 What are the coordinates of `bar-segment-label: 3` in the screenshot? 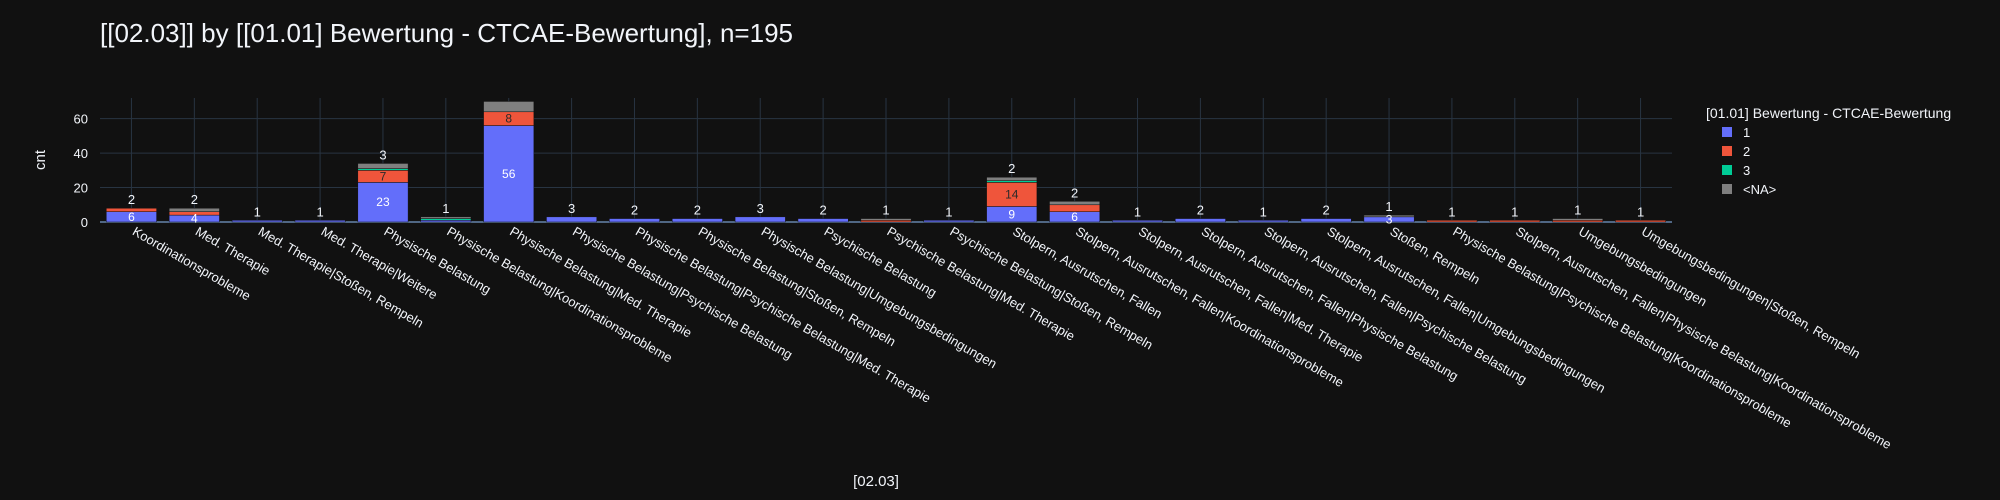 It's located at (1389, 219).